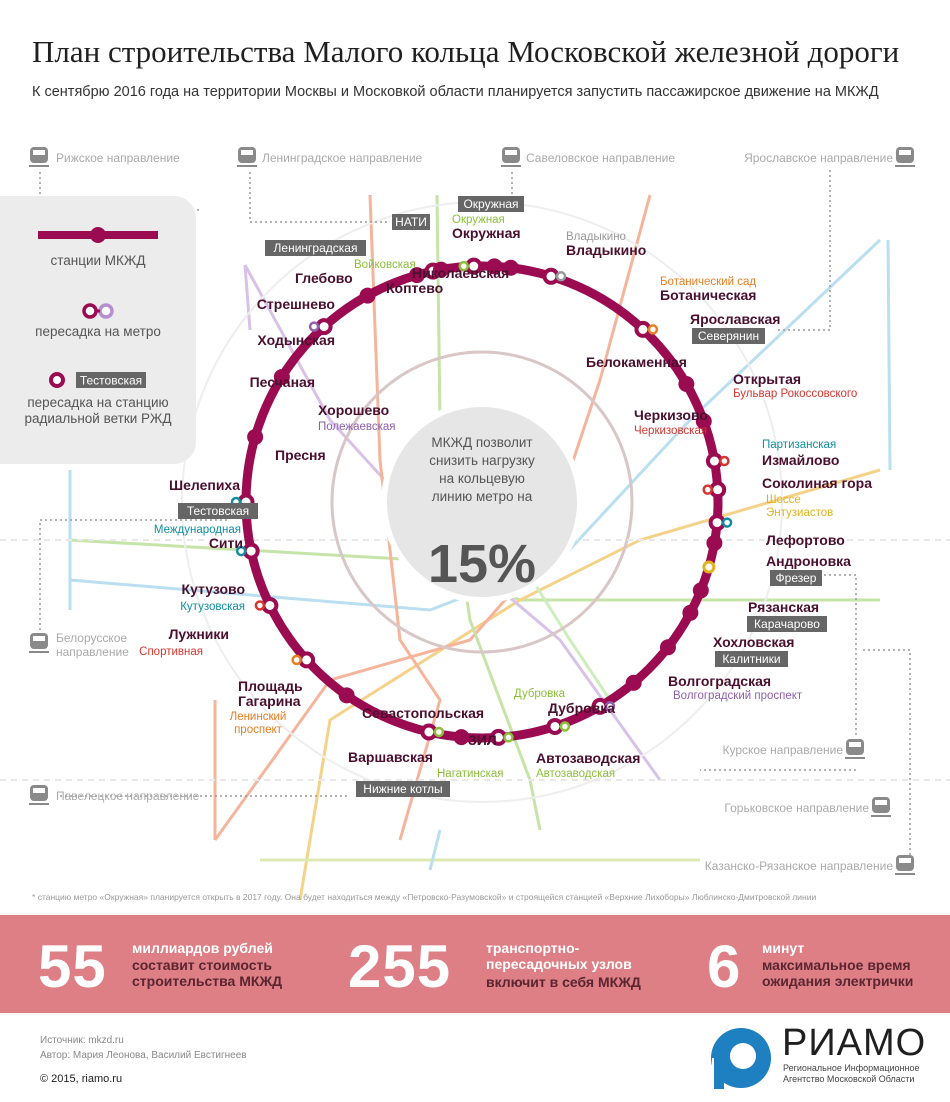  What do you see at coordinates (34, 897) in the screenshot?
I see `footnote-mark: *` at bounding box center [34, 897].